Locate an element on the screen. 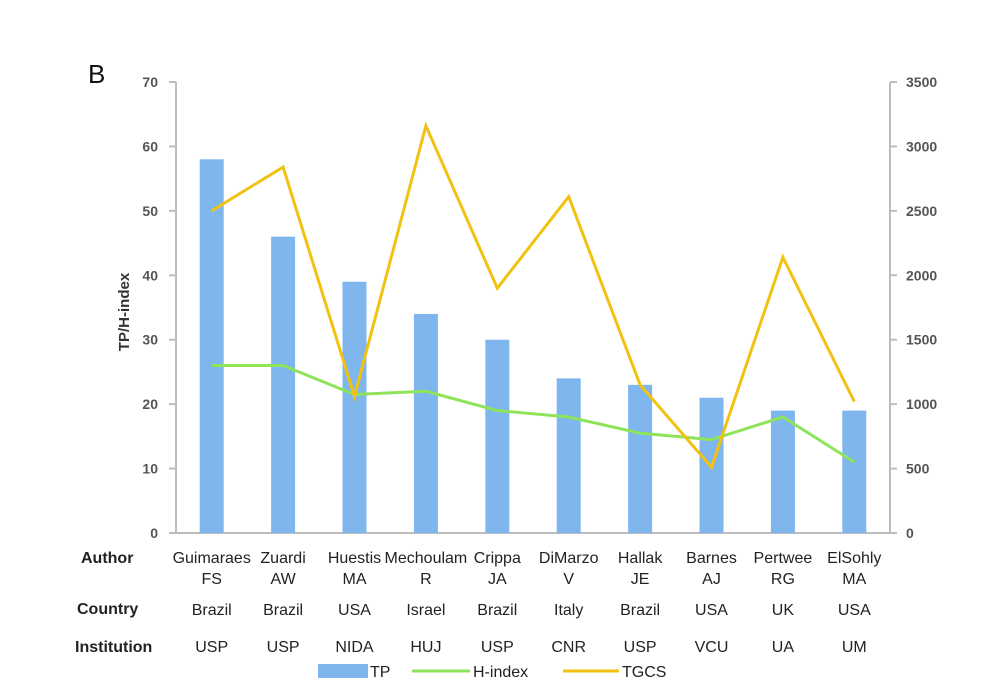  author-initials: JE is located at coordinates (640, 579).